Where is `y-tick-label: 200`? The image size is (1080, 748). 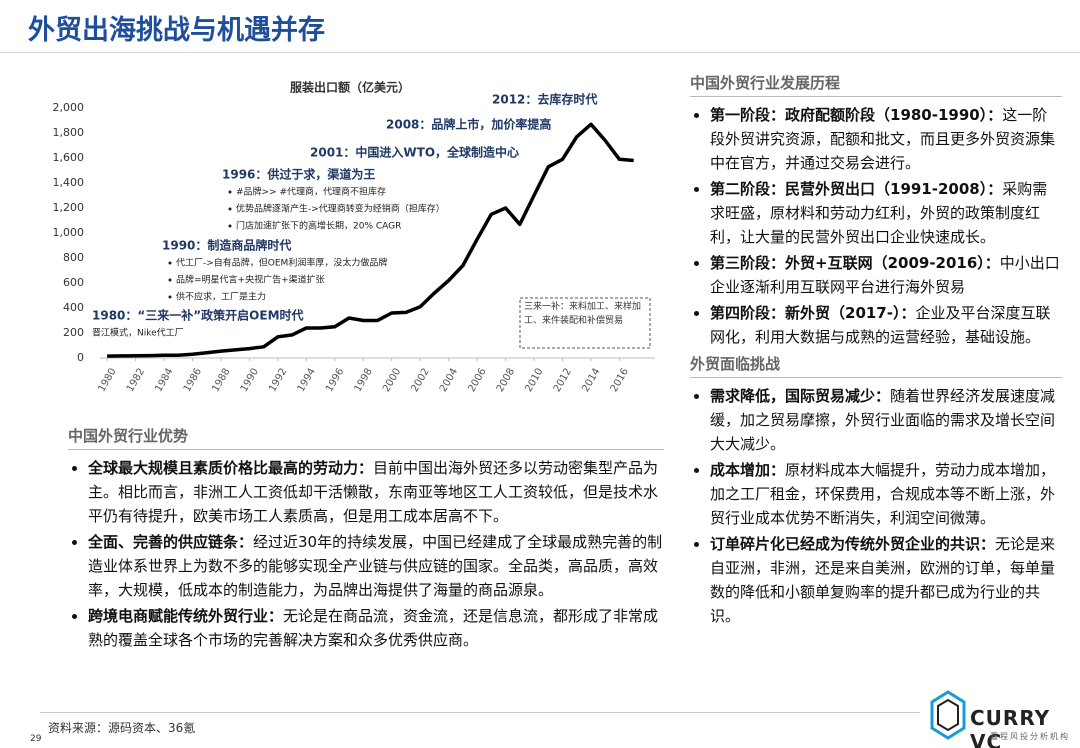 y-tick-label: 200 is located at coordinates (73, 332).